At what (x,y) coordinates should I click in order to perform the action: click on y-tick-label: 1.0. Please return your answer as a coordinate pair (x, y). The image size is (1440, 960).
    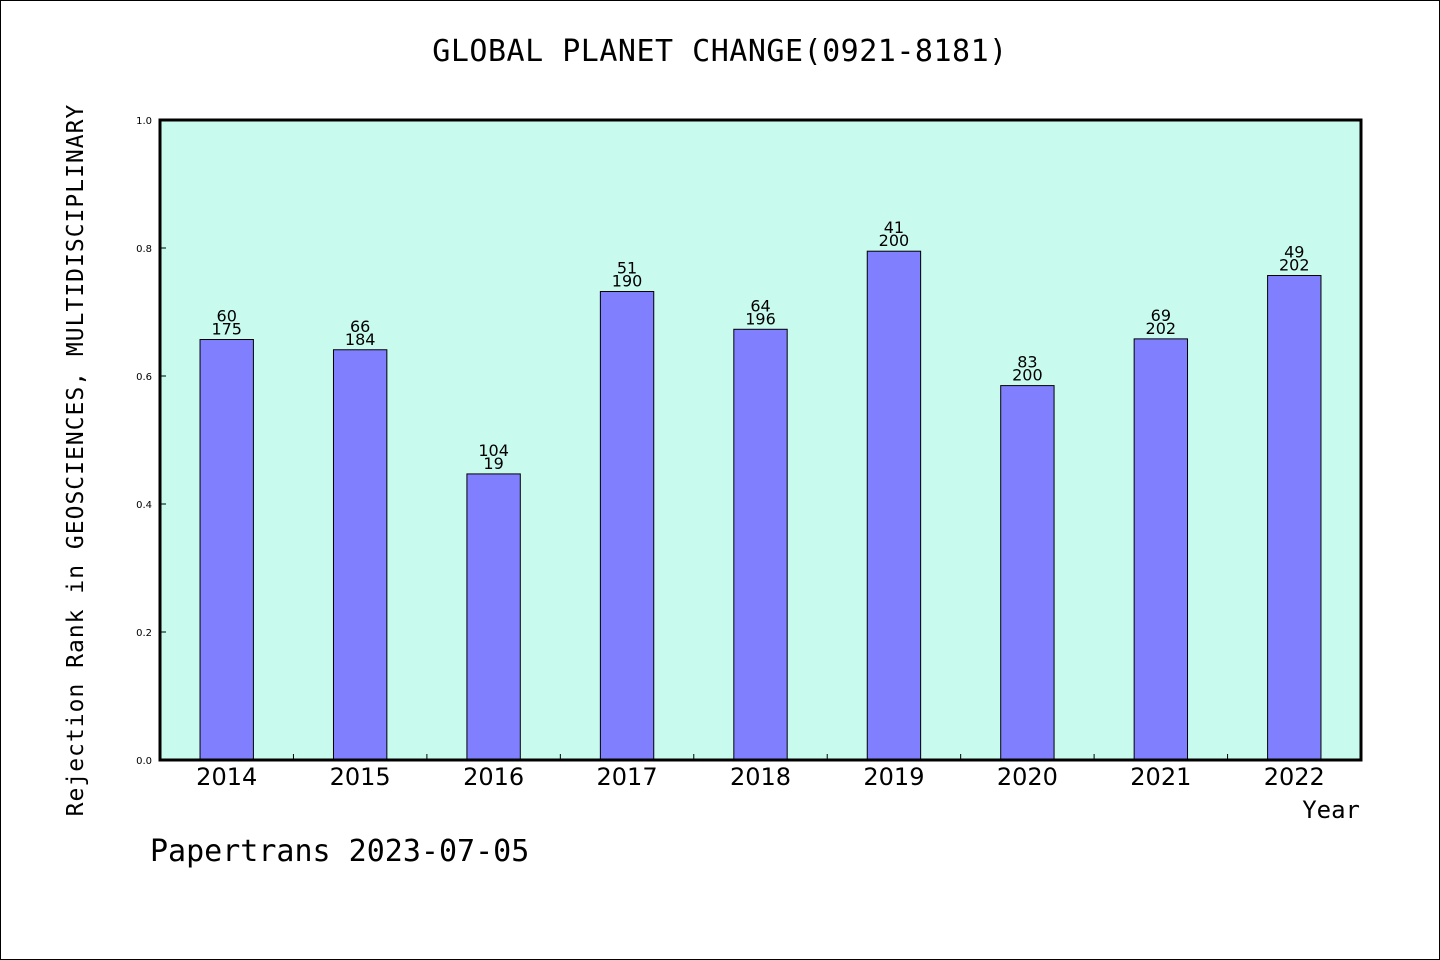
    Looking at the image, I should click on (144, 121).